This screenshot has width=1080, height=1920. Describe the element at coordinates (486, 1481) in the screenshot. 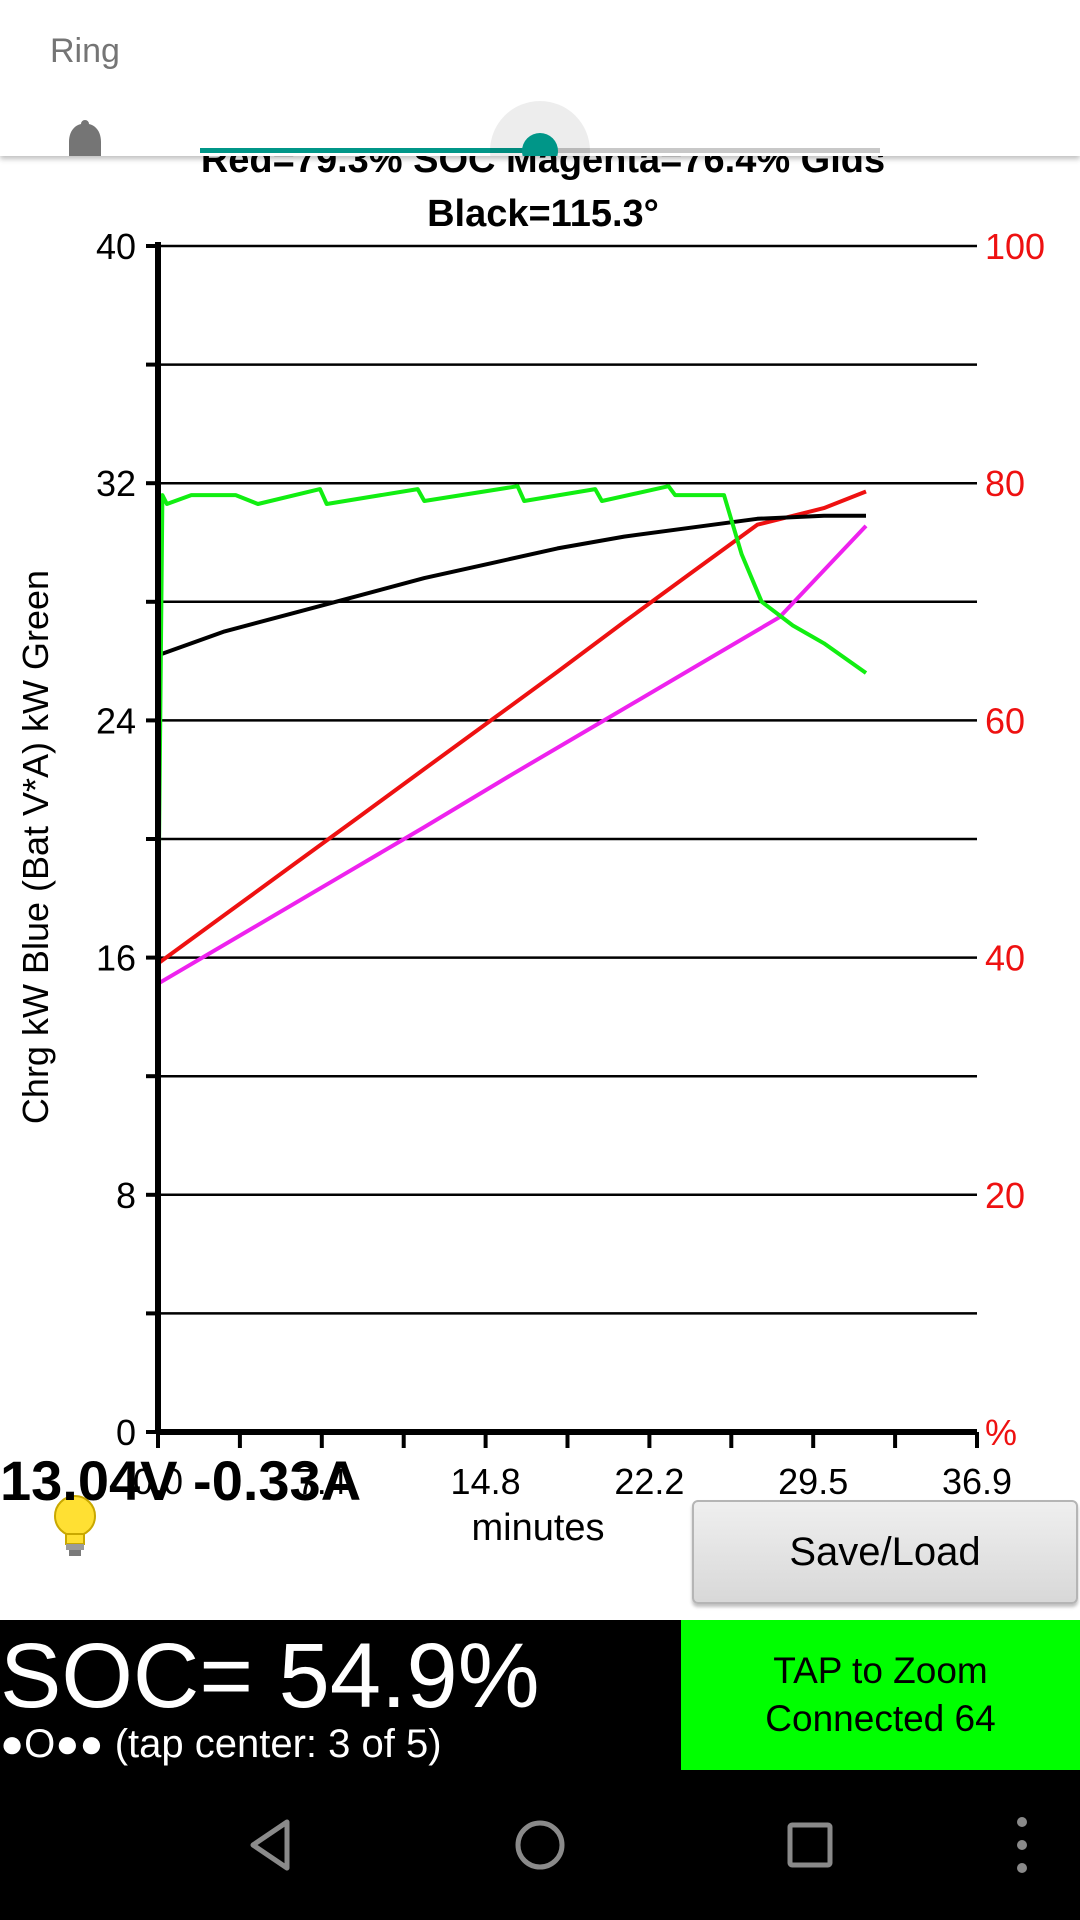

I see `x-tick-label: 14.8` at that location.